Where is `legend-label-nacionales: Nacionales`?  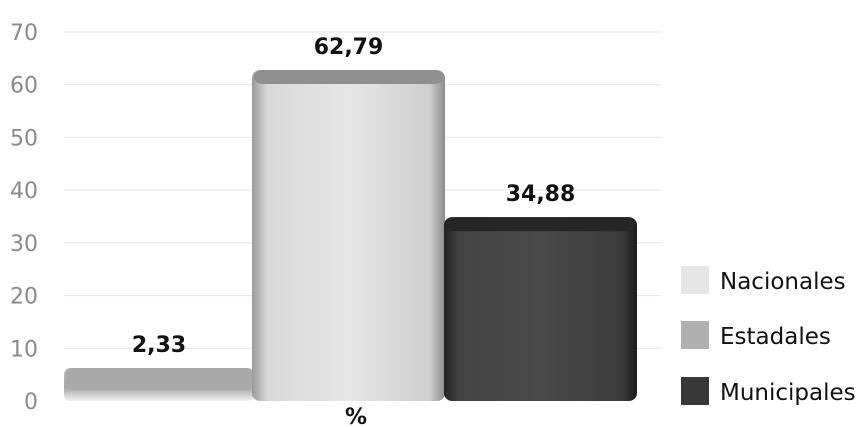 legend-label-nacionales: Nacionales is located at coordinates (783, 282).